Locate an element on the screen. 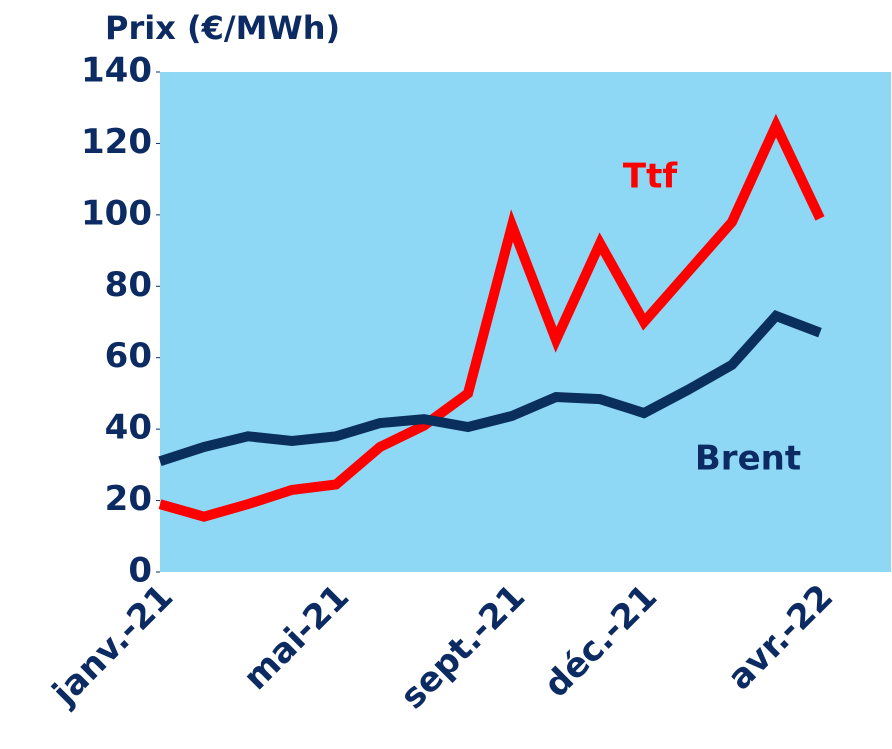 The height and width of the screenshot is (749, 892). x-tick-label: janv.-21 is located at coordinates (113, 646).